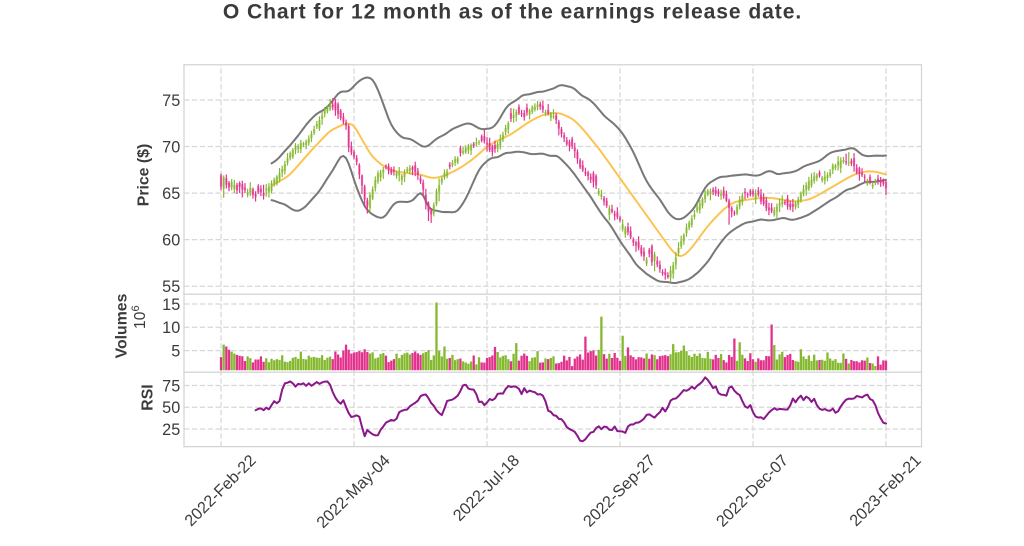 The height and width of the screenshot is (546, 1024). What do you see at coordinates (171, 241) in the screenshot?
I see `svg-text: 60` at bounding box center [171, 241].